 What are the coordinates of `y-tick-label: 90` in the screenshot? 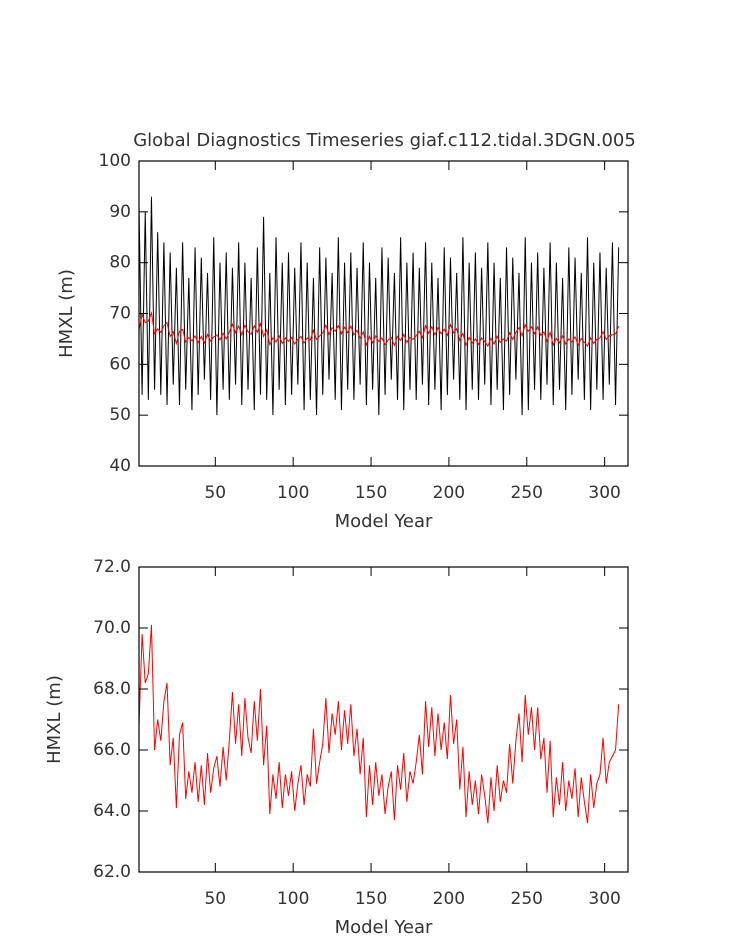 It's located at (120, 212).